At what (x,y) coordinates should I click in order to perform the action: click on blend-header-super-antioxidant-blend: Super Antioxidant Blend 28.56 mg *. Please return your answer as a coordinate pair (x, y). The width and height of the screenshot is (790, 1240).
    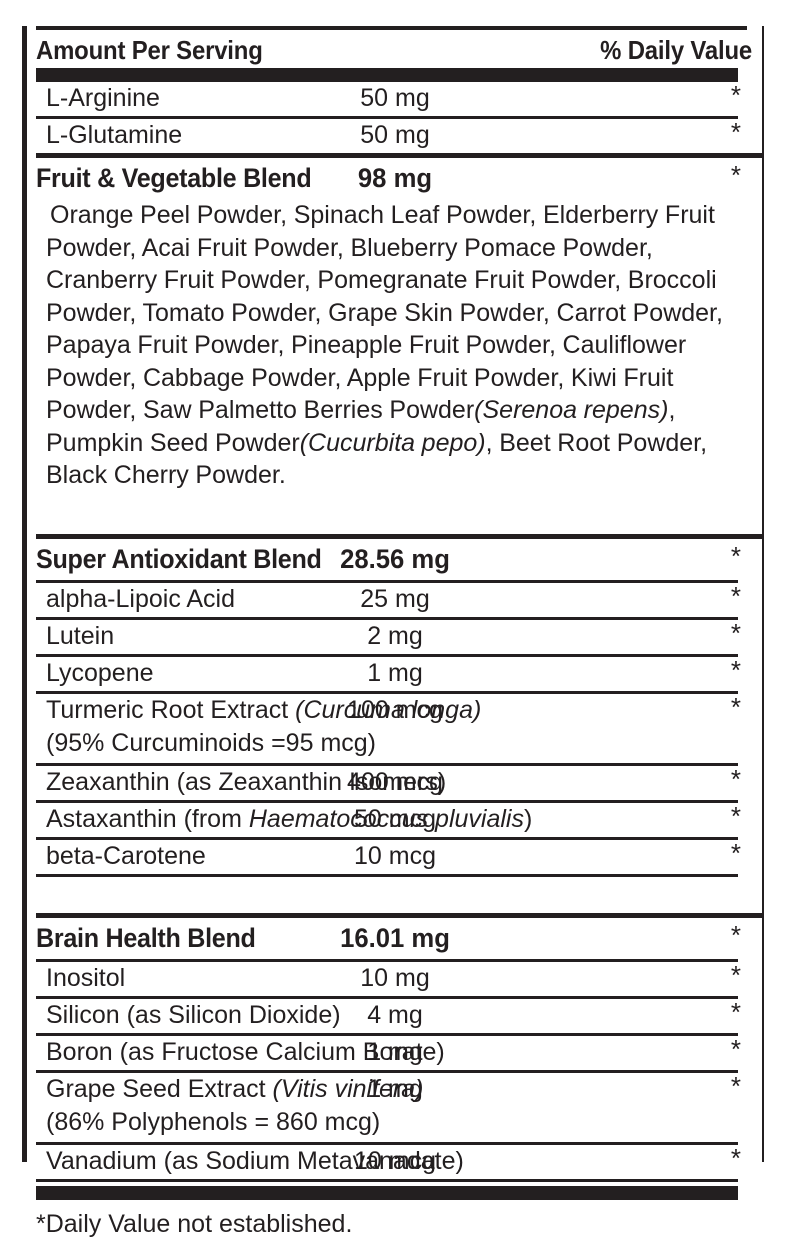
    Looking at the image, I should click on (395, 559).